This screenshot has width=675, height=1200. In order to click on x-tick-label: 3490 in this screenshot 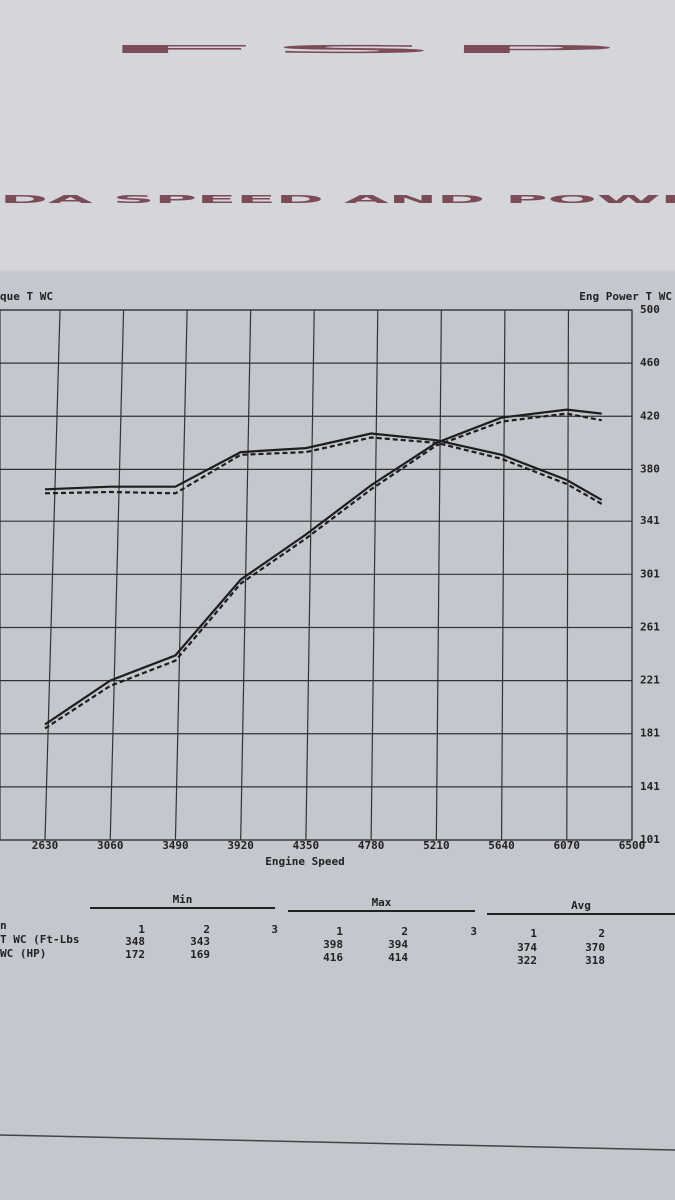, I will do `click(175, 845)`.